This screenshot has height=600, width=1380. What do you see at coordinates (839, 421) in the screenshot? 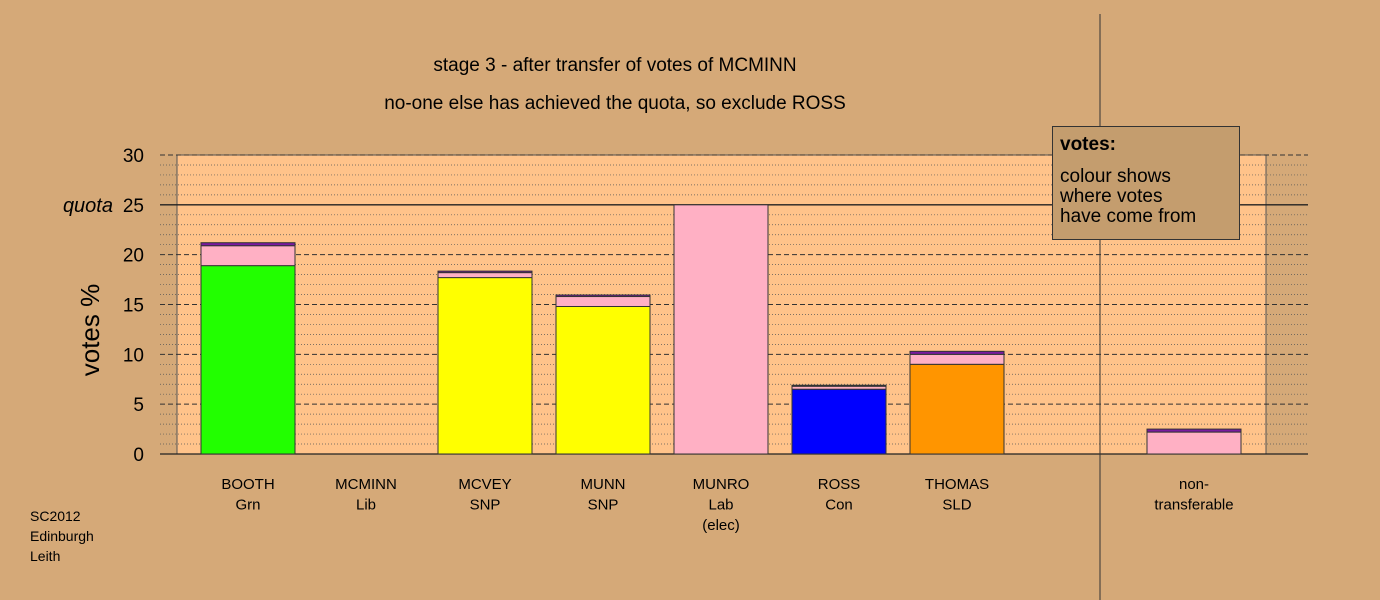
I see `bar-segment-ross-con` at bounding box center [839, 421].